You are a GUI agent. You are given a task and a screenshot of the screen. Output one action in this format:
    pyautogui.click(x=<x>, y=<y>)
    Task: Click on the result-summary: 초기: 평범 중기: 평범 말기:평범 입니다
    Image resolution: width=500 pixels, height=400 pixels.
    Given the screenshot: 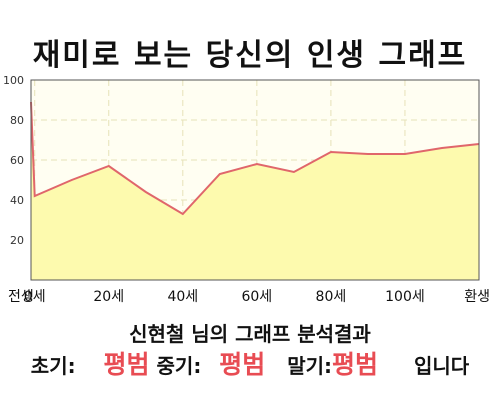 What is the action you would take?
    pyautogui.click(x=250, y=363)
    